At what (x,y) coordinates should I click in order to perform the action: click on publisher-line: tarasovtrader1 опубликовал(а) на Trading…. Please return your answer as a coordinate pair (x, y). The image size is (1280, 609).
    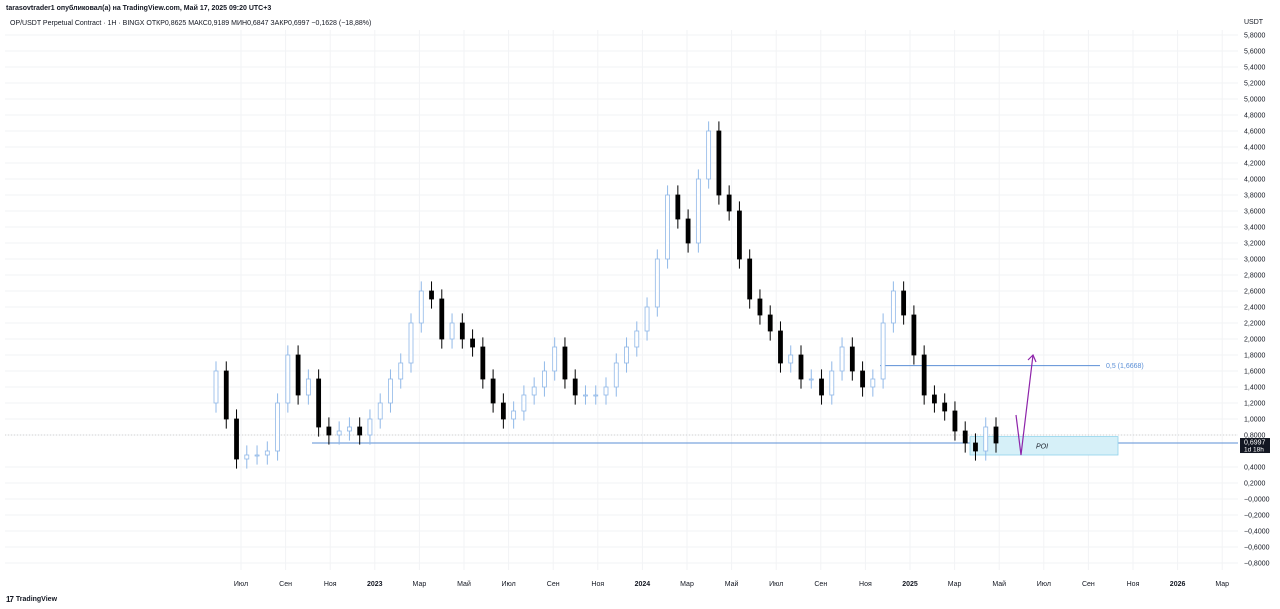
    Looking at the image, I should click on (139, 8).